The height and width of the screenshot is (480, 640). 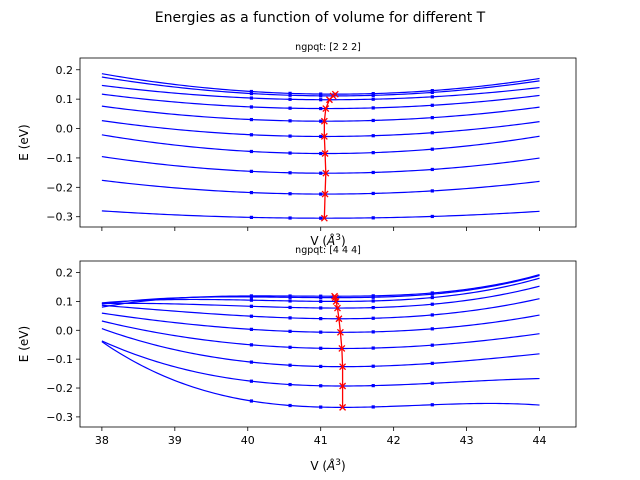 I want to click on y-tick-label: 0.1, so click(x=65, y=99).